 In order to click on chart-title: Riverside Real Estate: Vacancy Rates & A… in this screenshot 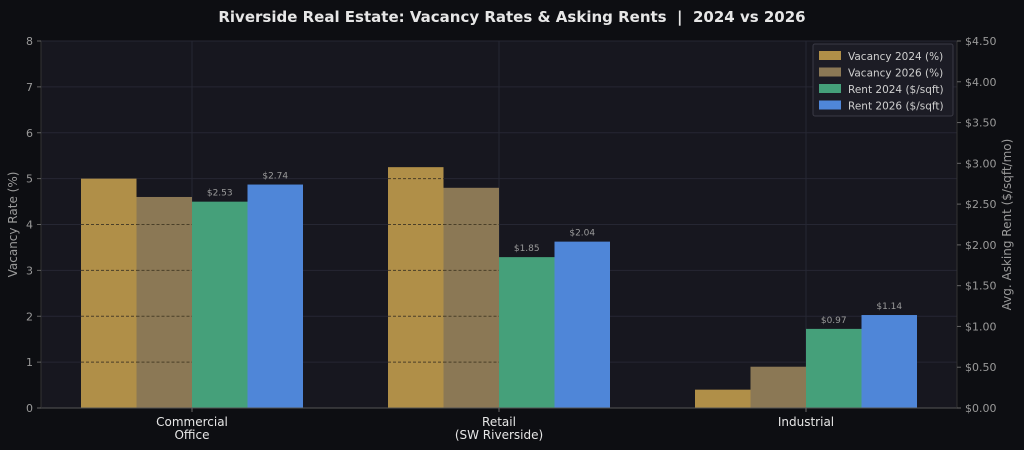, I will do `click(511, 17)`.